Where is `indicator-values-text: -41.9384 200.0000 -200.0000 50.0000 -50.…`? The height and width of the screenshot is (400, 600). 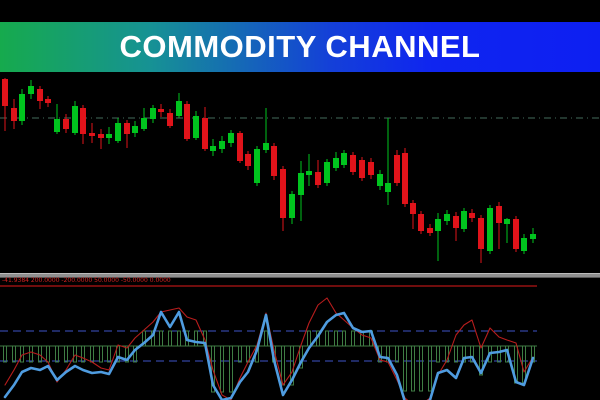
indicator-values-text: -41.9384 200.0000 -200.0000 50.0000 -50.… is located at coordinates (86, 280).